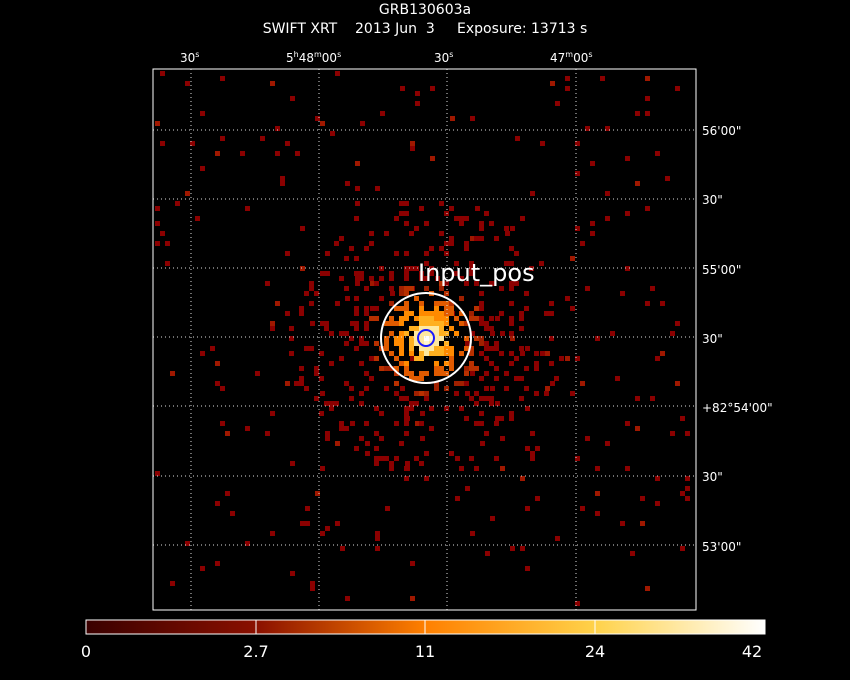 Image resolution: width=850 pixels, height=680 pixels. Describe the element at coordinates (313, 57) in the screenshot. I see `ra-tick-label: 5h48m00s` at that location.